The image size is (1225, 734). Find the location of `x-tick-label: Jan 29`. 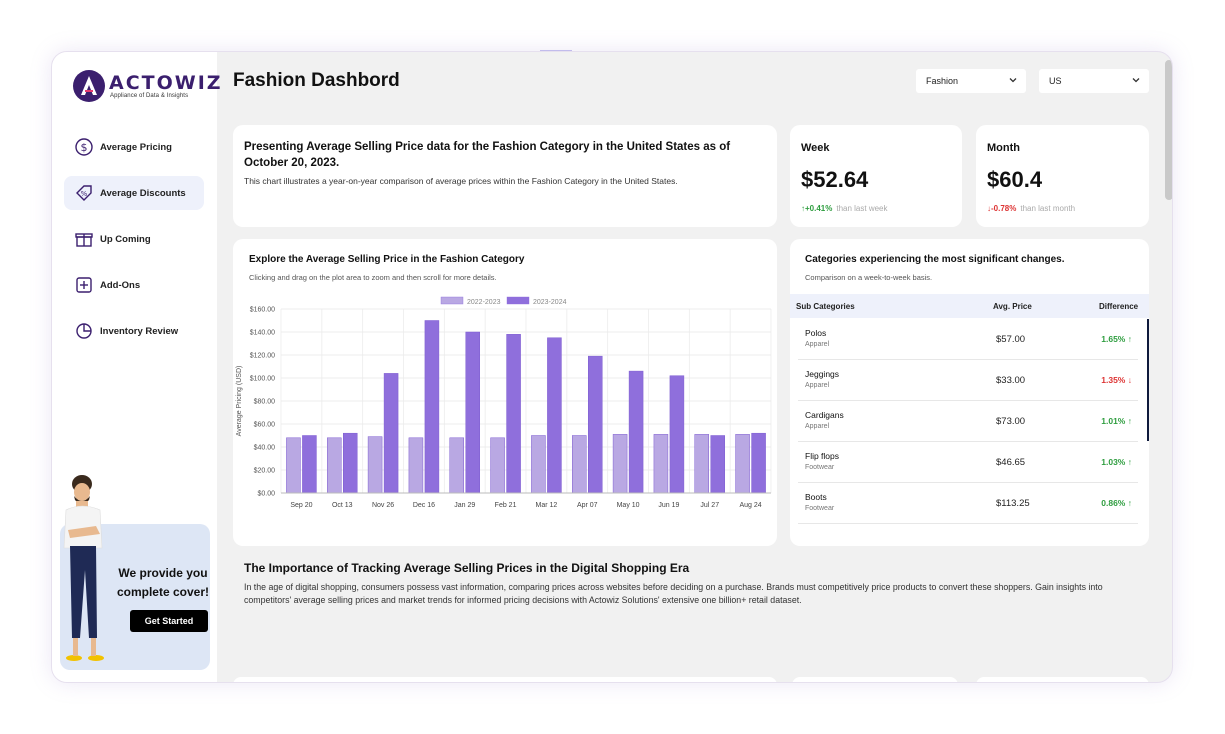

x-tick-label: Jan 29 is located at coordinates (464, 505).